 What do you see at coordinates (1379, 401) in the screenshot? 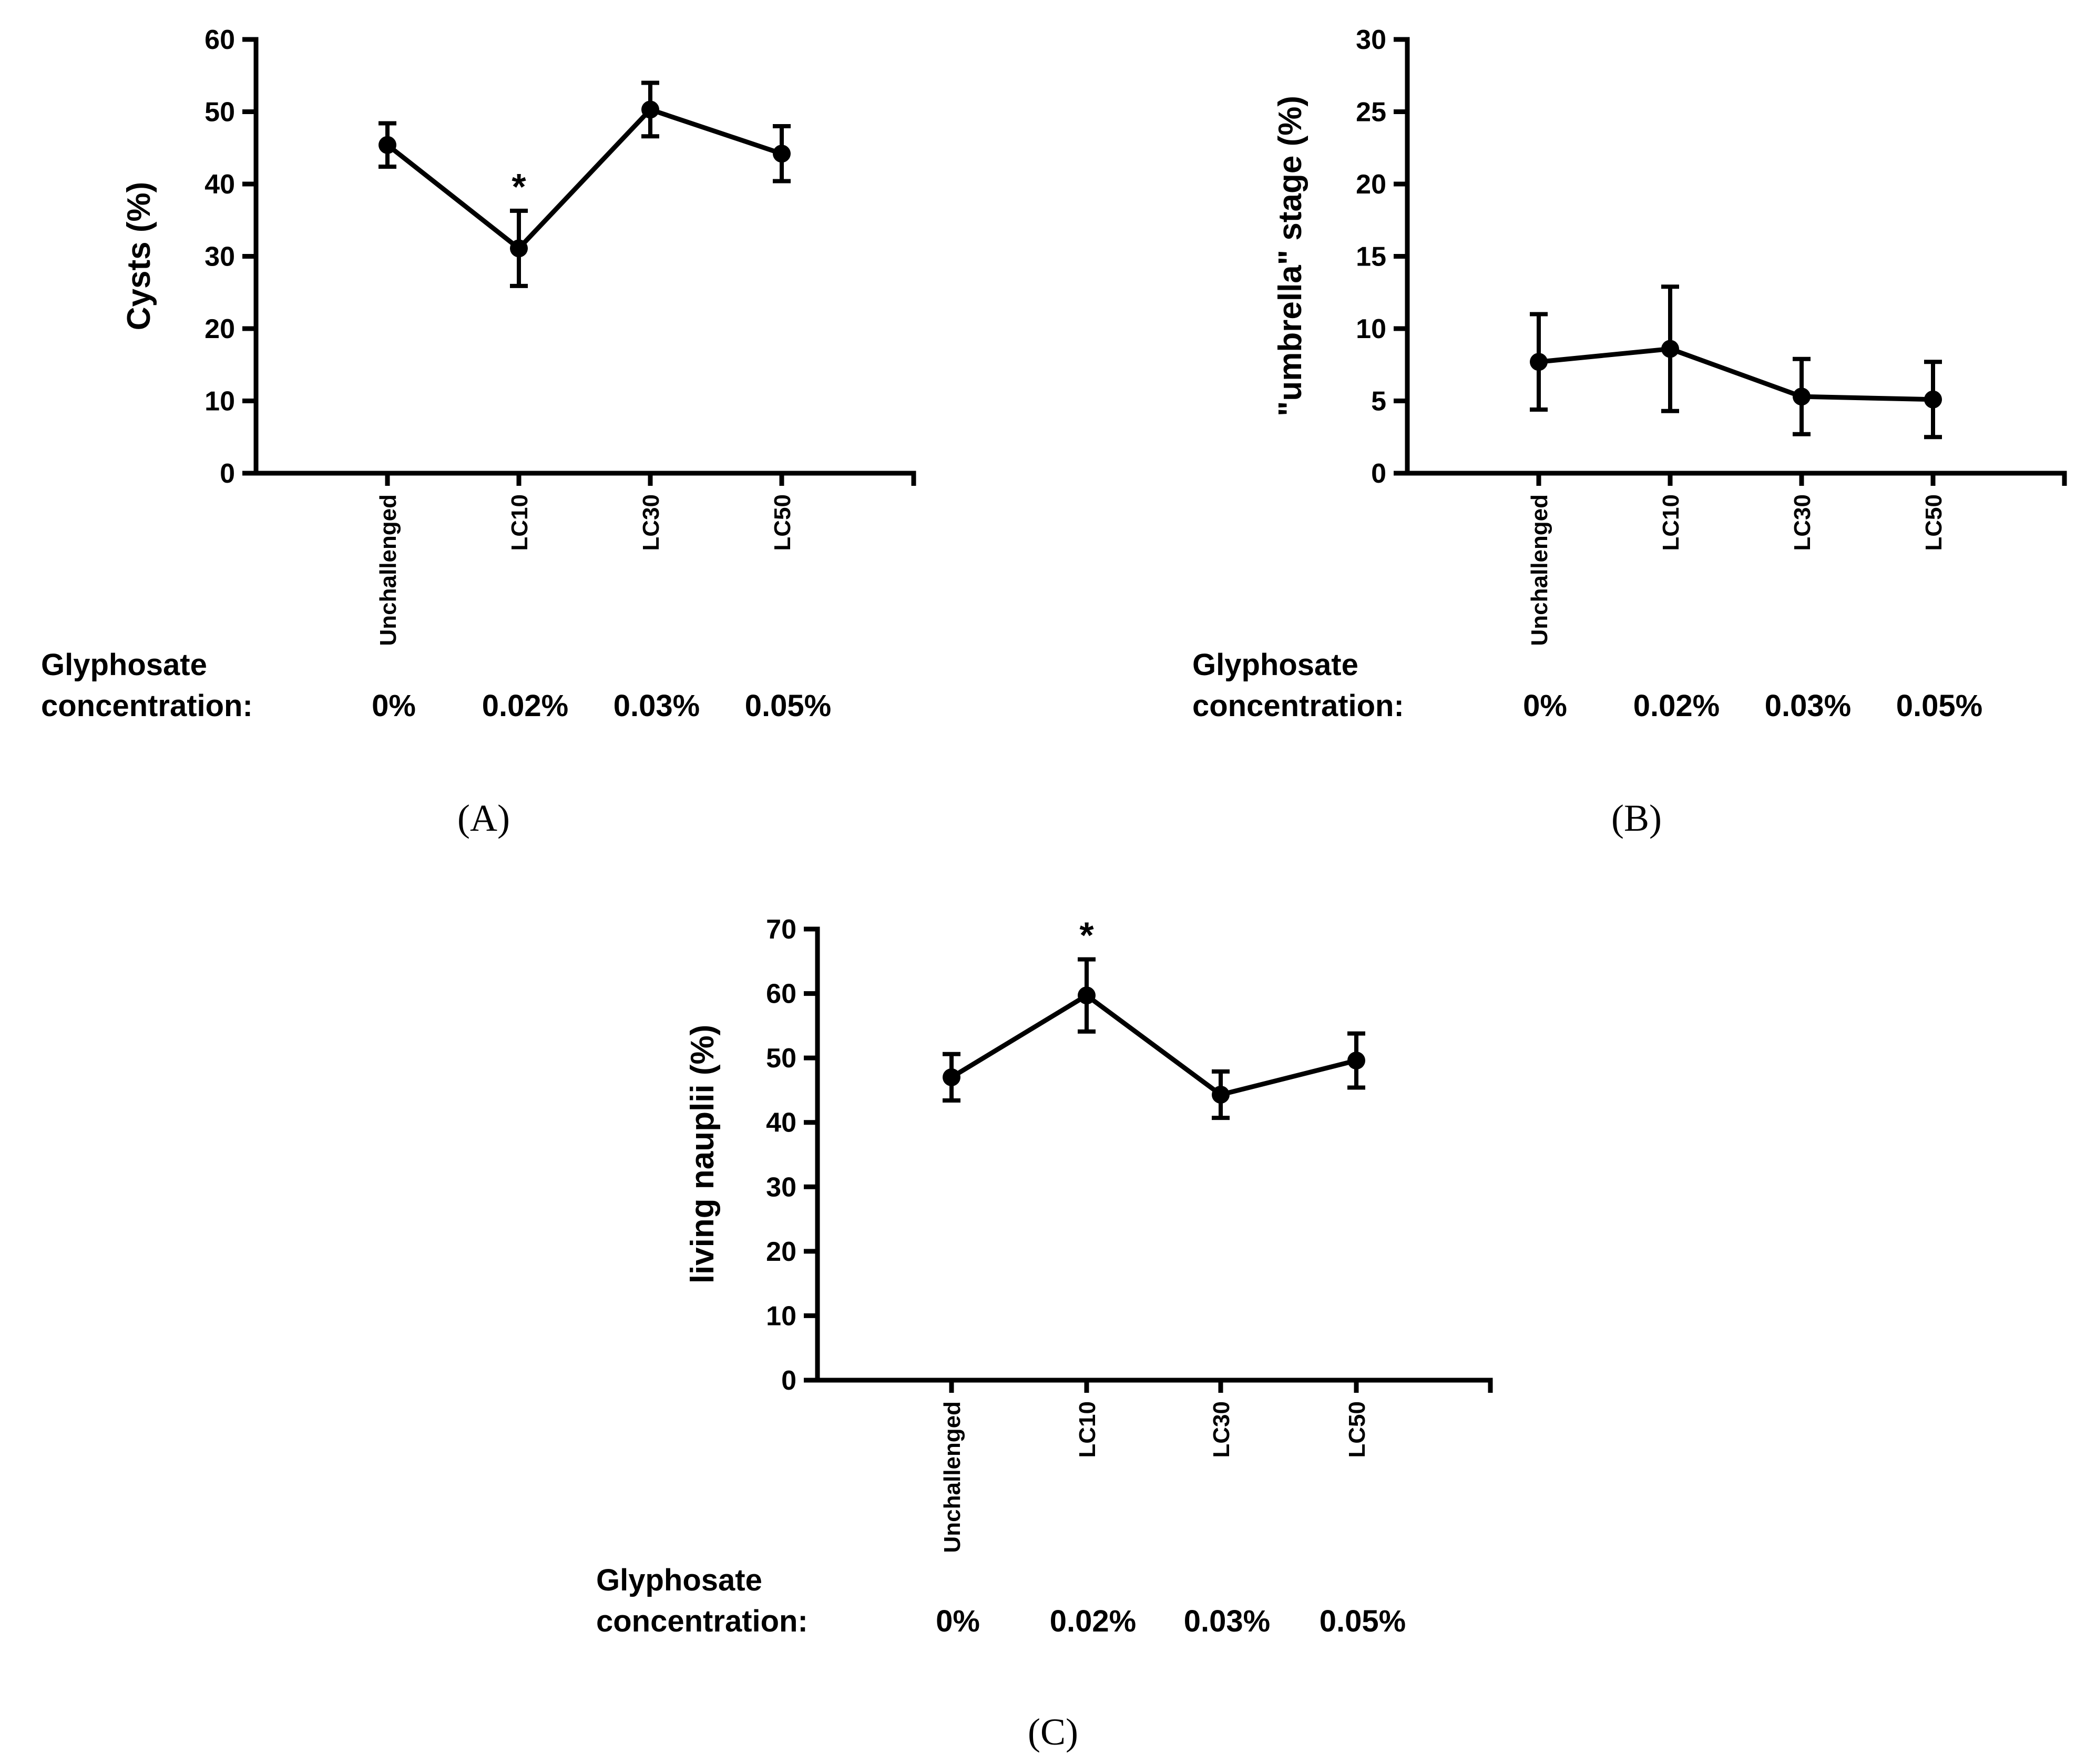
I see `y-tick-label: 5` at bounding box center [1379, 401].